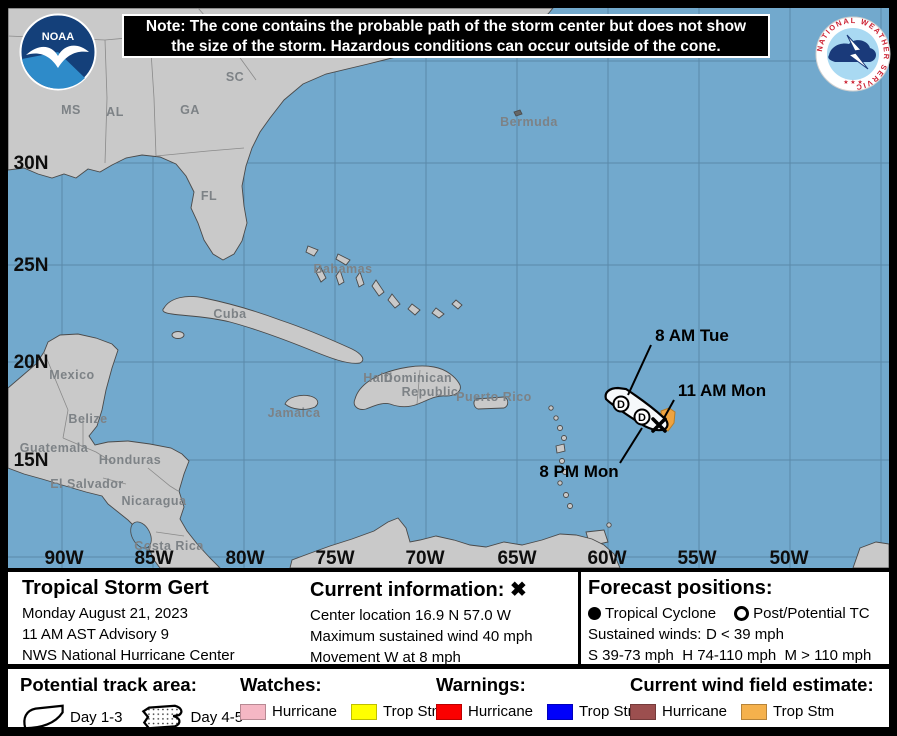 This screenshot has width=897, height=736. I want to click on coordinate-label: 75W, so click(335, 558).